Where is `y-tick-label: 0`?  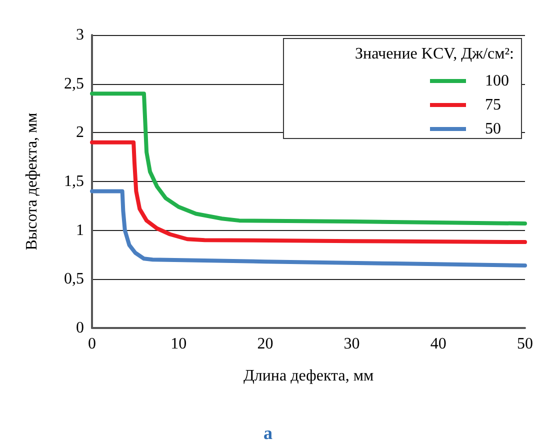
y-tick-label: 0 is located at coordinates (80, 328).